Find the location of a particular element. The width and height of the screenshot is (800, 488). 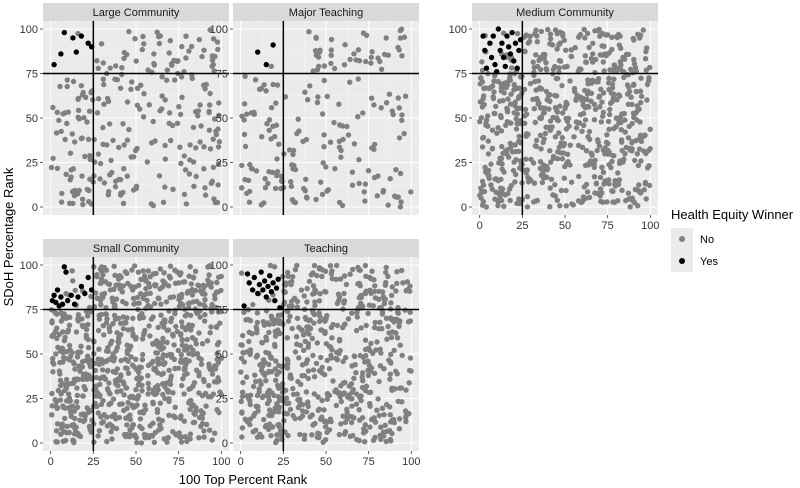

x-tick-label: 100 is located at coordinates (650, 226).